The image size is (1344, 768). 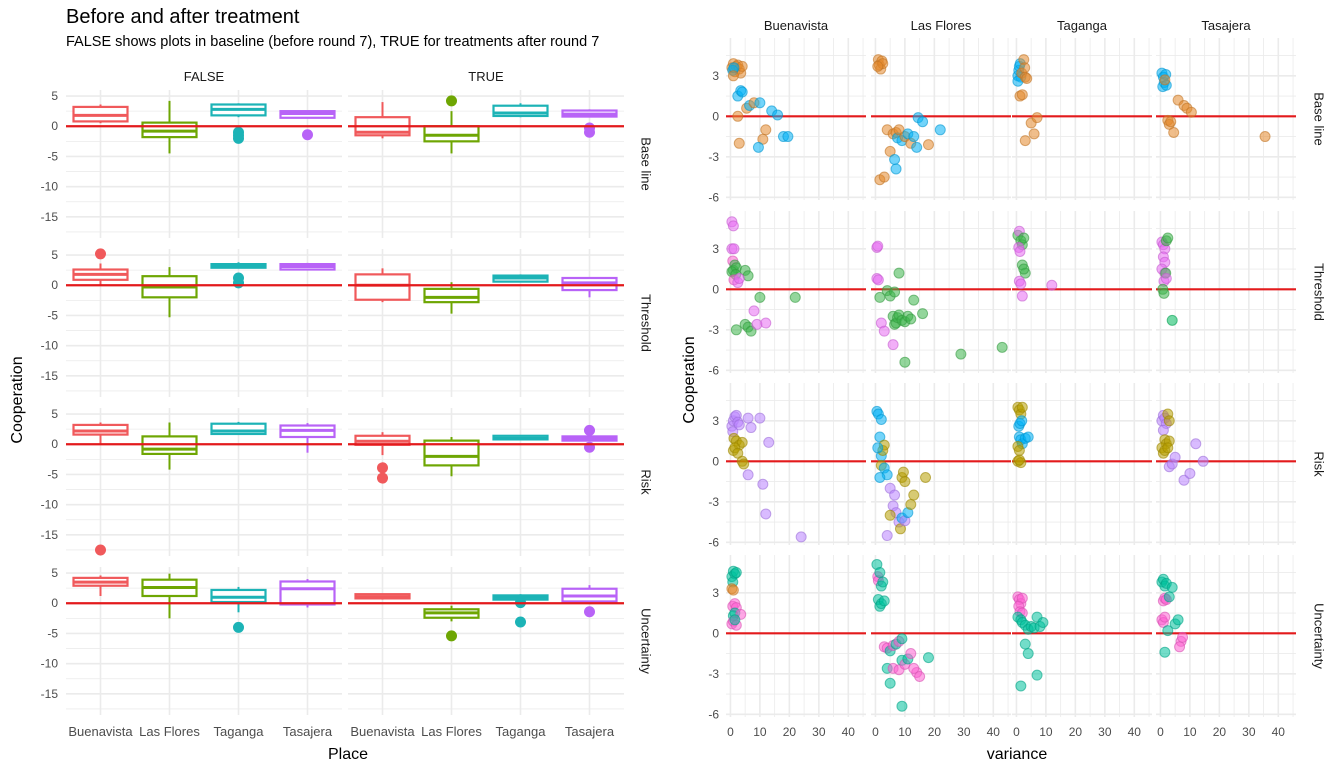 What do you see at coordinates (589, 438) in the screenshot?
I see `box-risk-true-tasajera` at bounding box center [589, 438].